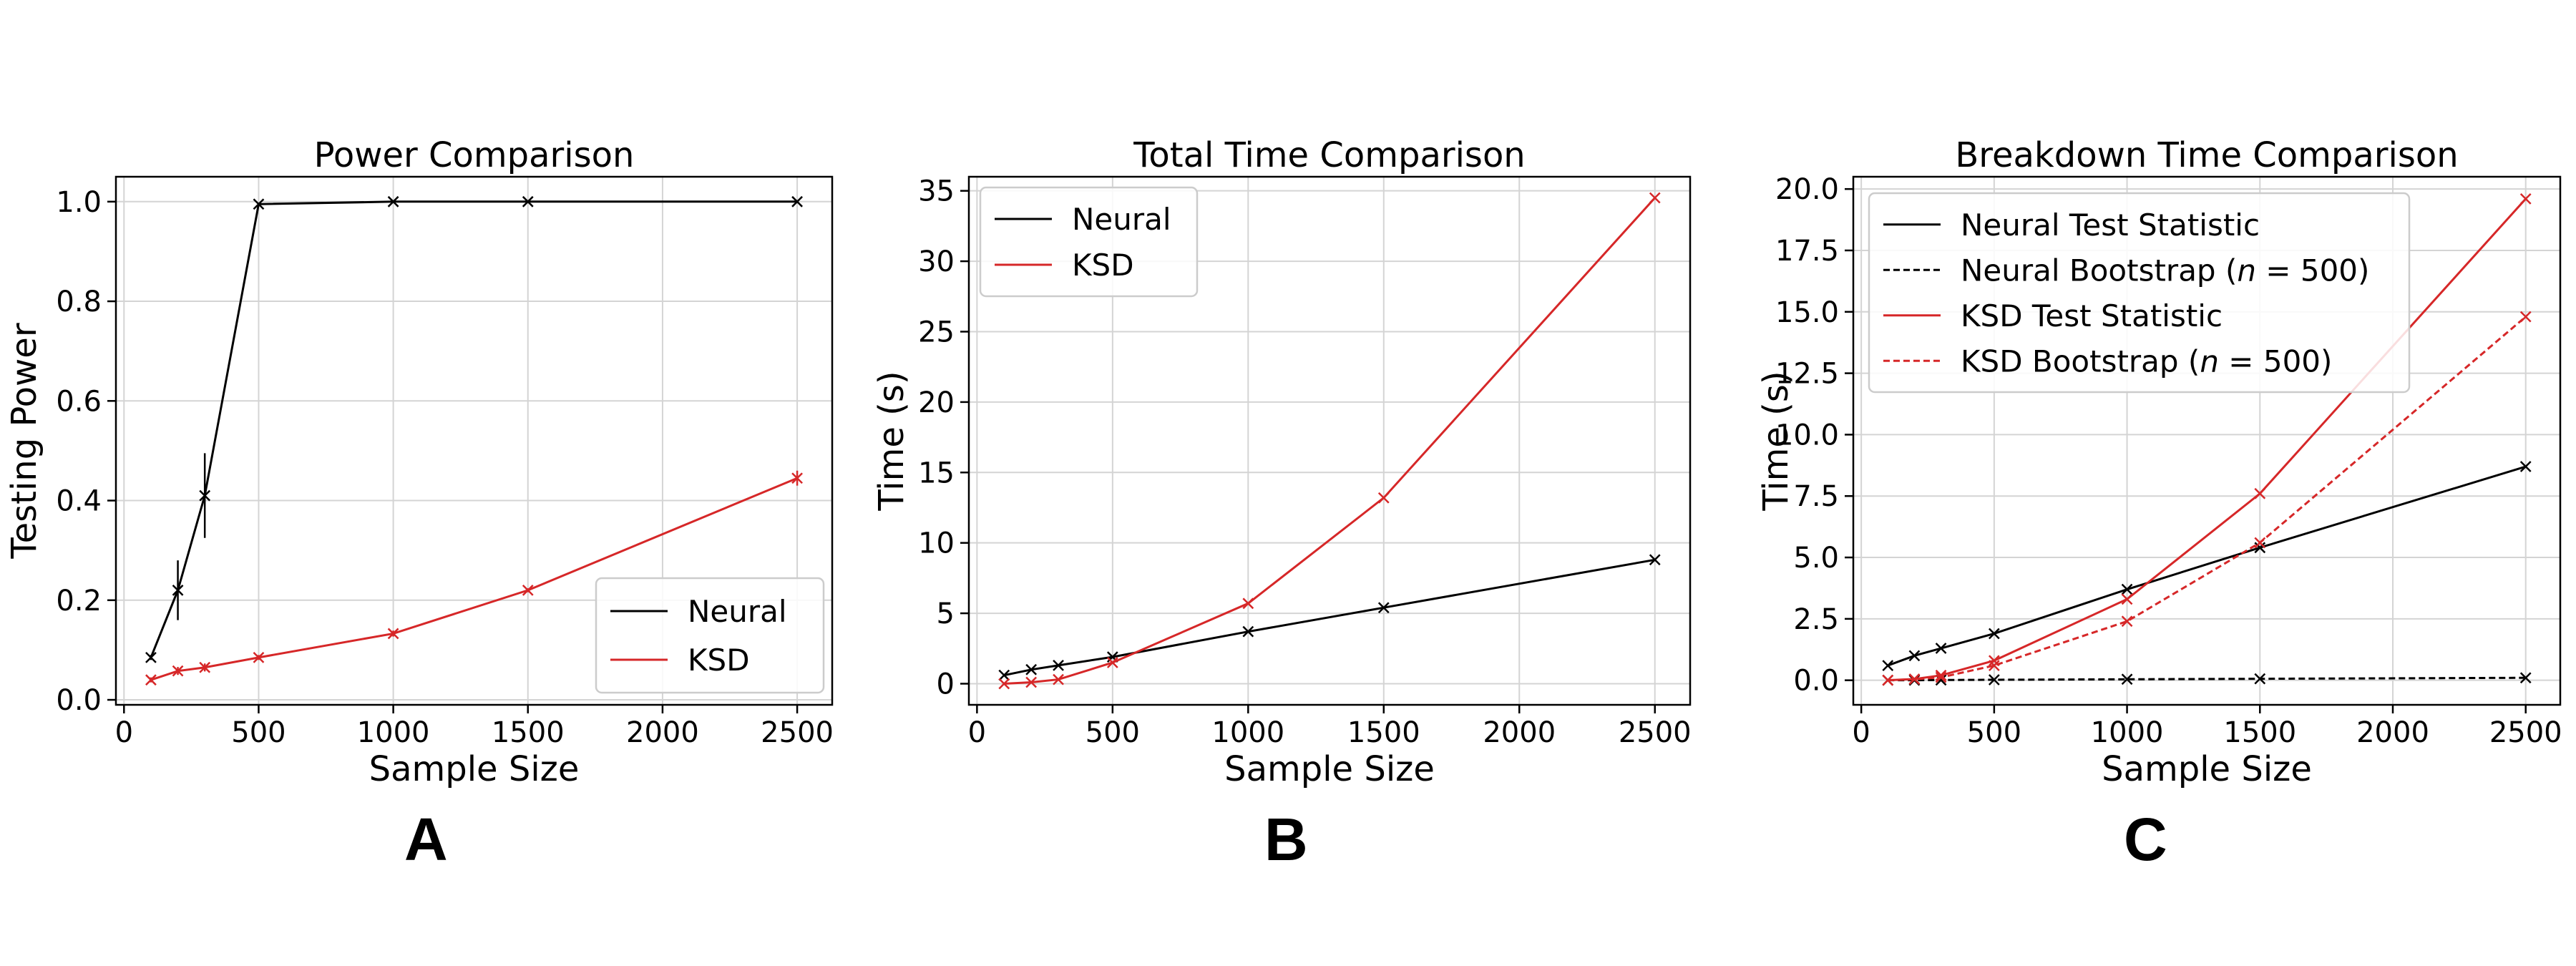 Image resolution: width=2576 pixels, height=966 pixels. What do you see at coordinates (24, 441) in the screenshot?
I see `y-axis-label: Testing Power` at bounding box center [24, 441].